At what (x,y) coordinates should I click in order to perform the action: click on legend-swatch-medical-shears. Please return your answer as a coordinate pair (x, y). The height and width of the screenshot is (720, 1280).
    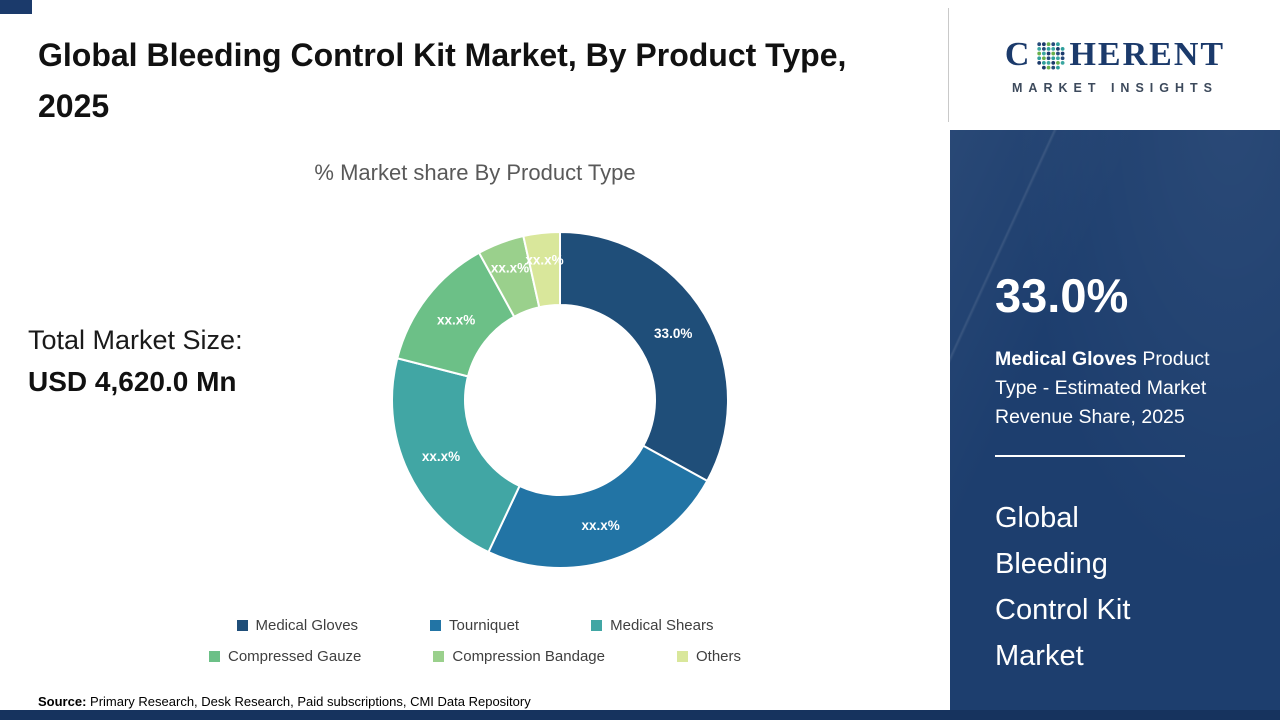
    Looking at the image, I should click on (597, 625).